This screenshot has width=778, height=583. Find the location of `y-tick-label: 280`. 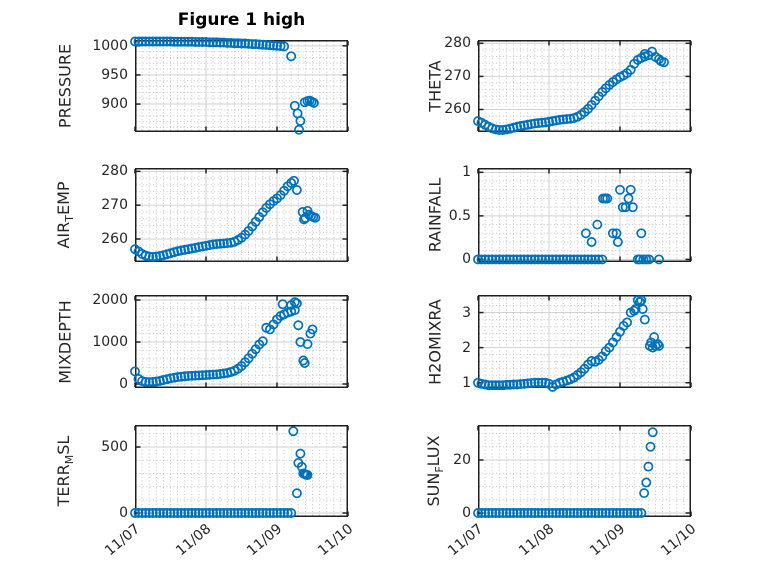

y-tick-label: 280 is located at coordinates (114, 171).